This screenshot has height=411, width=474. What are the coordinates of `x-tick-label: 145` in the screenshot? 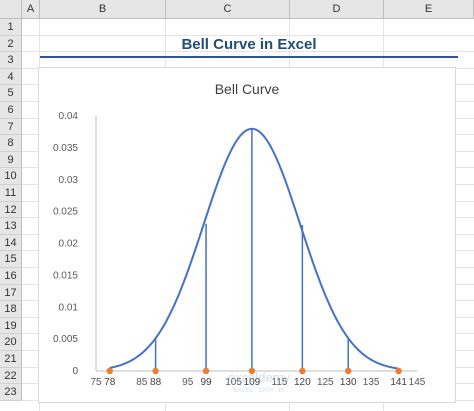 It's located at (417, 382).